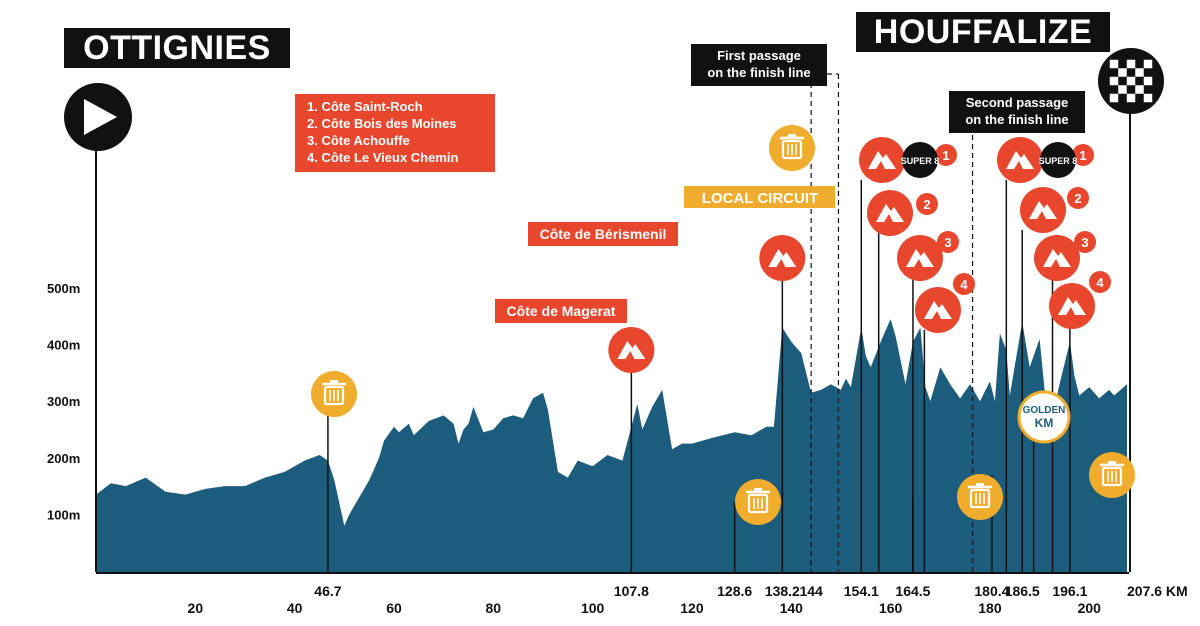 The width and height of the screenshot is (1200, 626). Describe the element at coordinates (1017, 112) in the screenshot. I see `second-passage-label: Second passage on the finish line` at that location.